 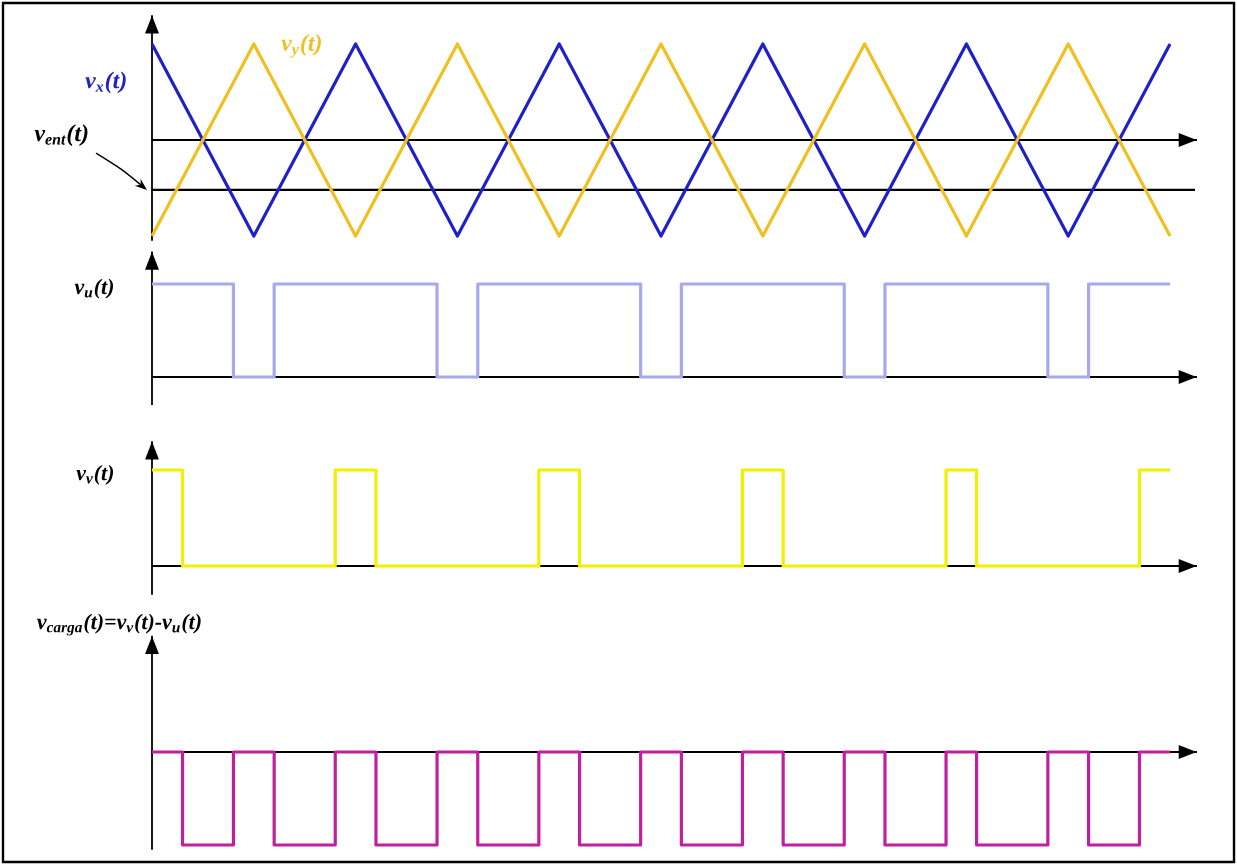 What do you see at coordinates (61, 135) in the screenshot?
I see `ref-line-label: v$_{ent}$(t)` at bounding box center [61, 135].